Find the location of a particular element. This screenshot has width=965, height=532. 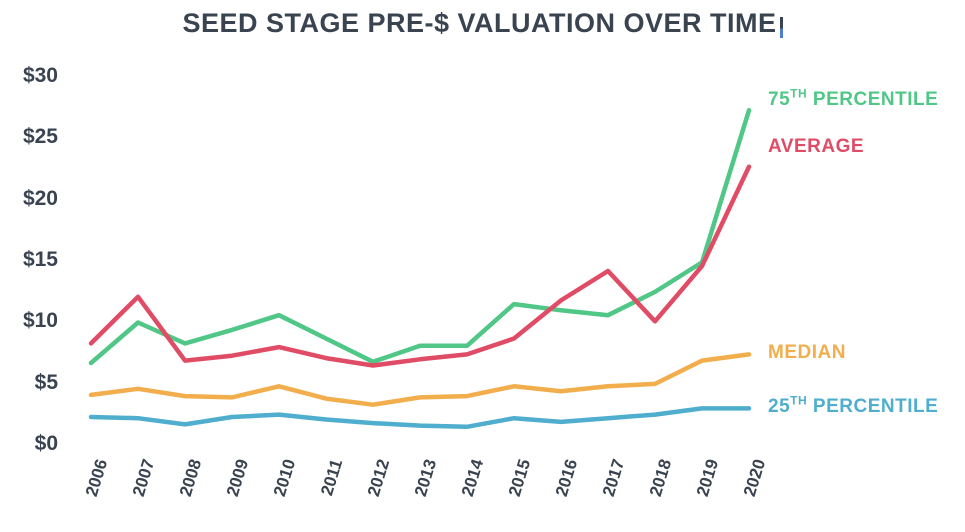

y-axis-label: $30 is located at coordinates (40, 75).